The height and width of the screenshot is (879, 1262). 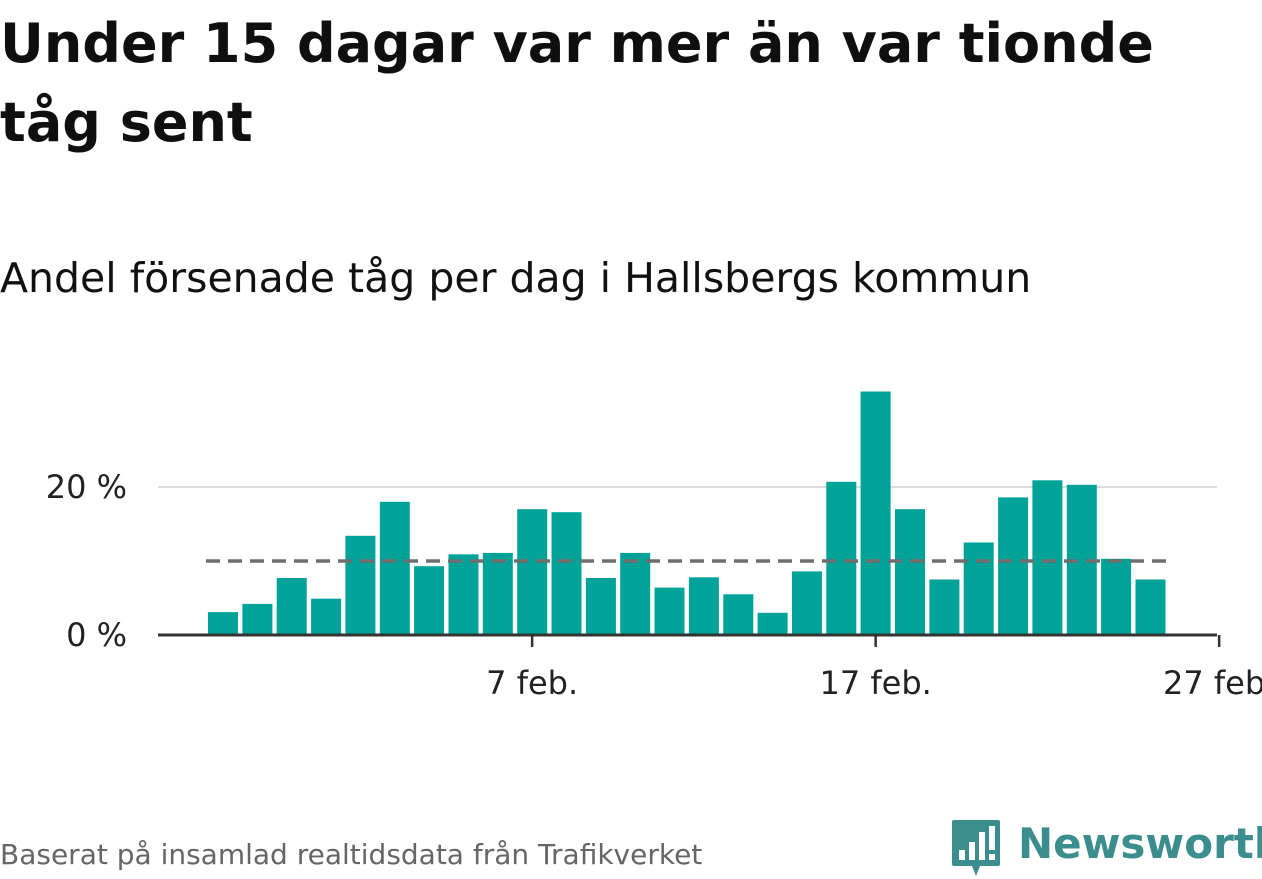 I want to click on x-tick-label: 7 feb., so click(x=532, y=683).